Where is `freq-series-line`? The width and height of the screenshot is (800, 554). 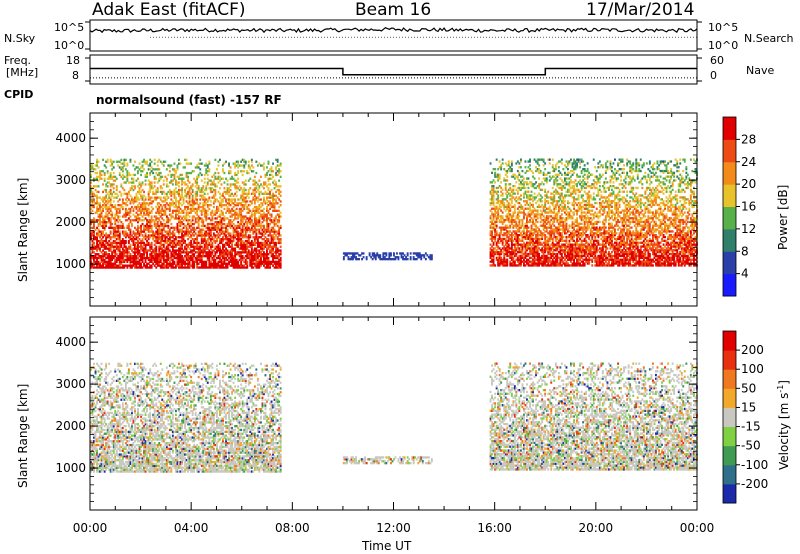
freq-series-line is located at coordinates (393, 71).